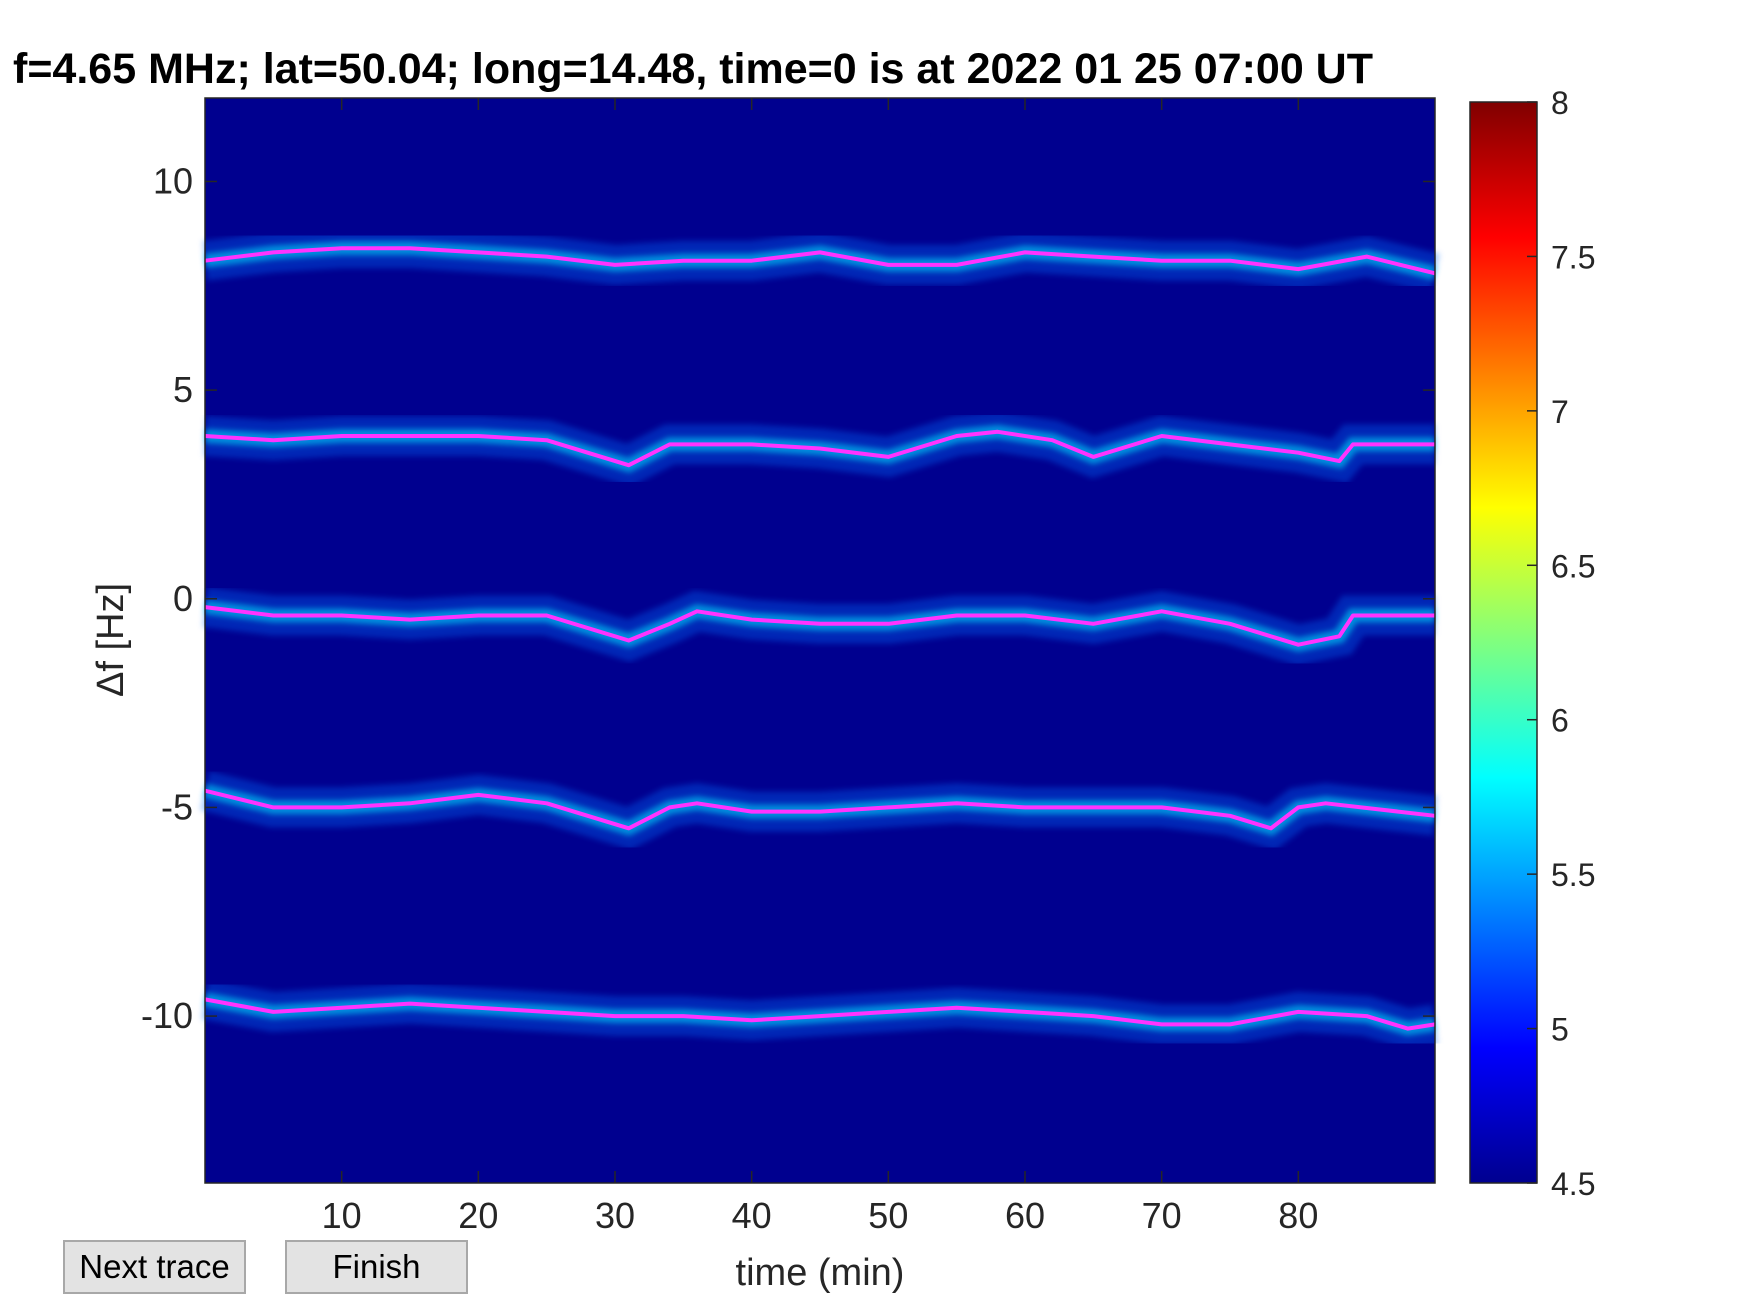  I want to click on y-tick-label: 0, so click(183, 598).